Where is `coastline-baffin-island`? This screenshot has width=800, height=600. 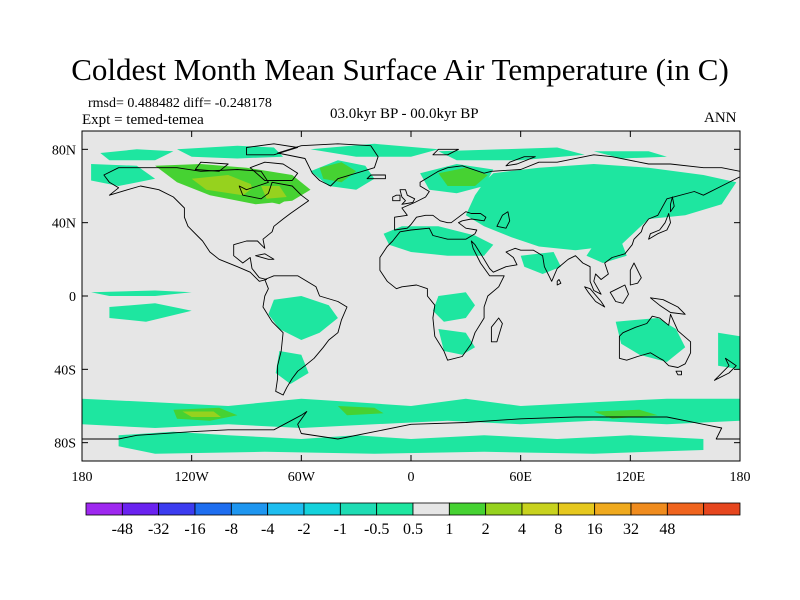 coastline-baffin-island is located at coordinates (274, 171).